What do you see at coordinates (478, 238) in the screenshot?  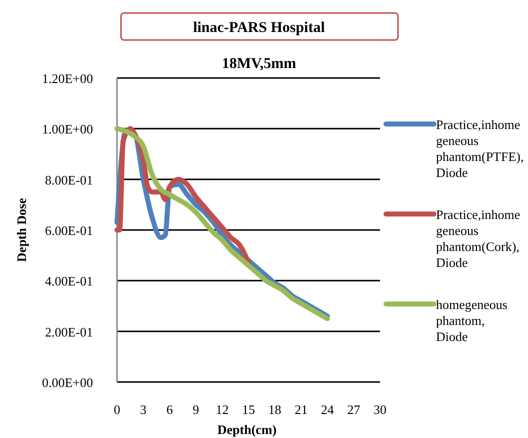 I see `legend-label: Practice,inhome geneous phantom(Cork), Diode` at bounding box center [478, 238].